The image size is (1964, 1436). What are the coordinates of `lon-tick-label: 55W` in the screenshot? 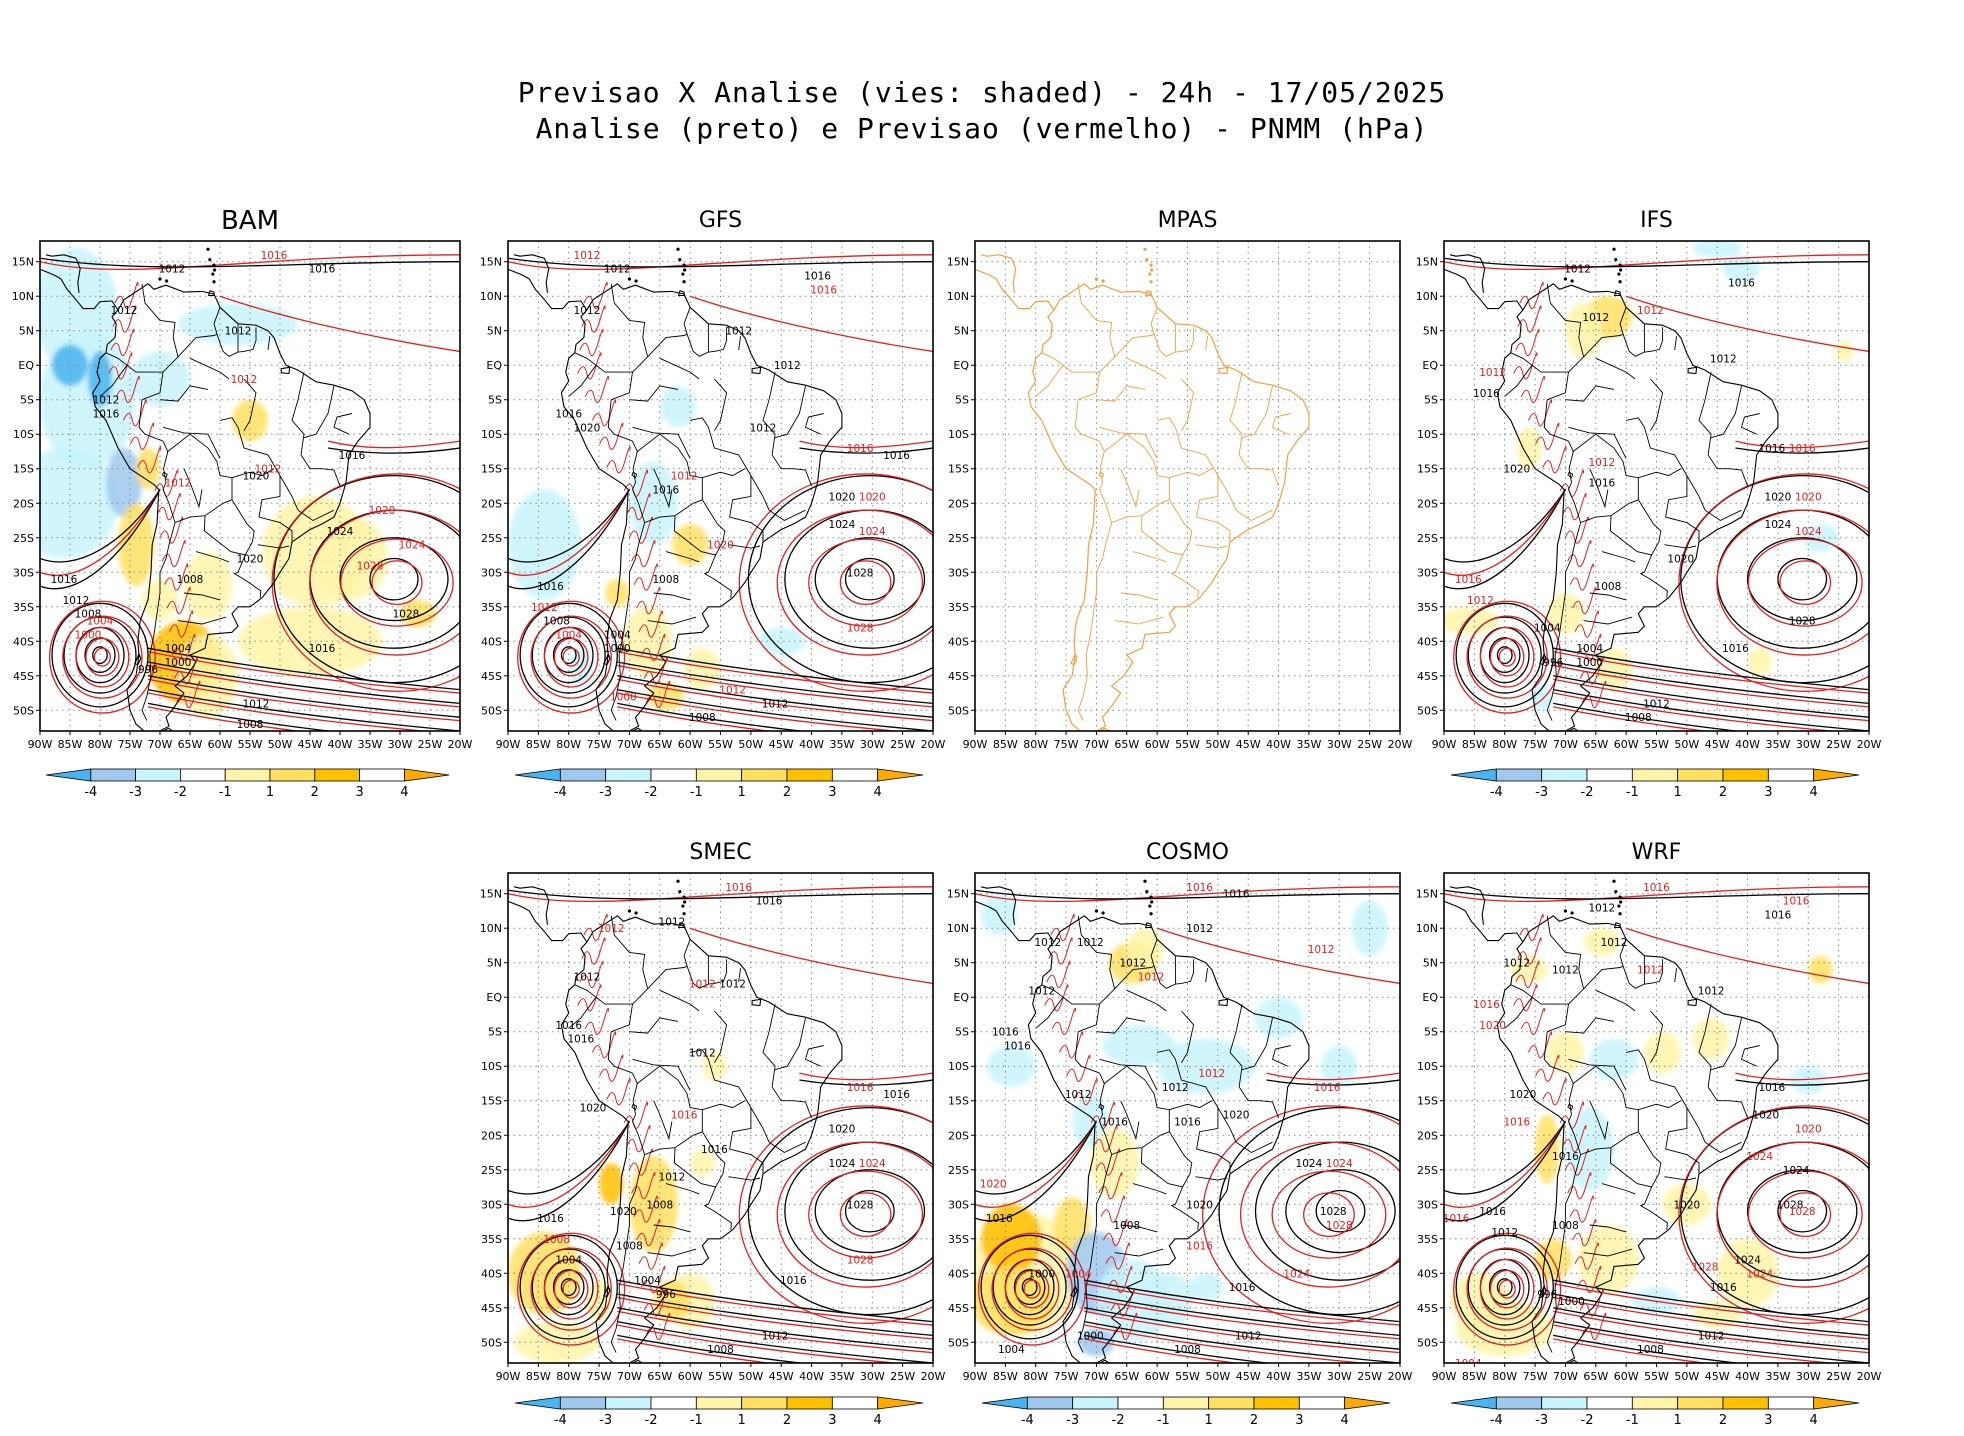 It's located at (1656, 1376).